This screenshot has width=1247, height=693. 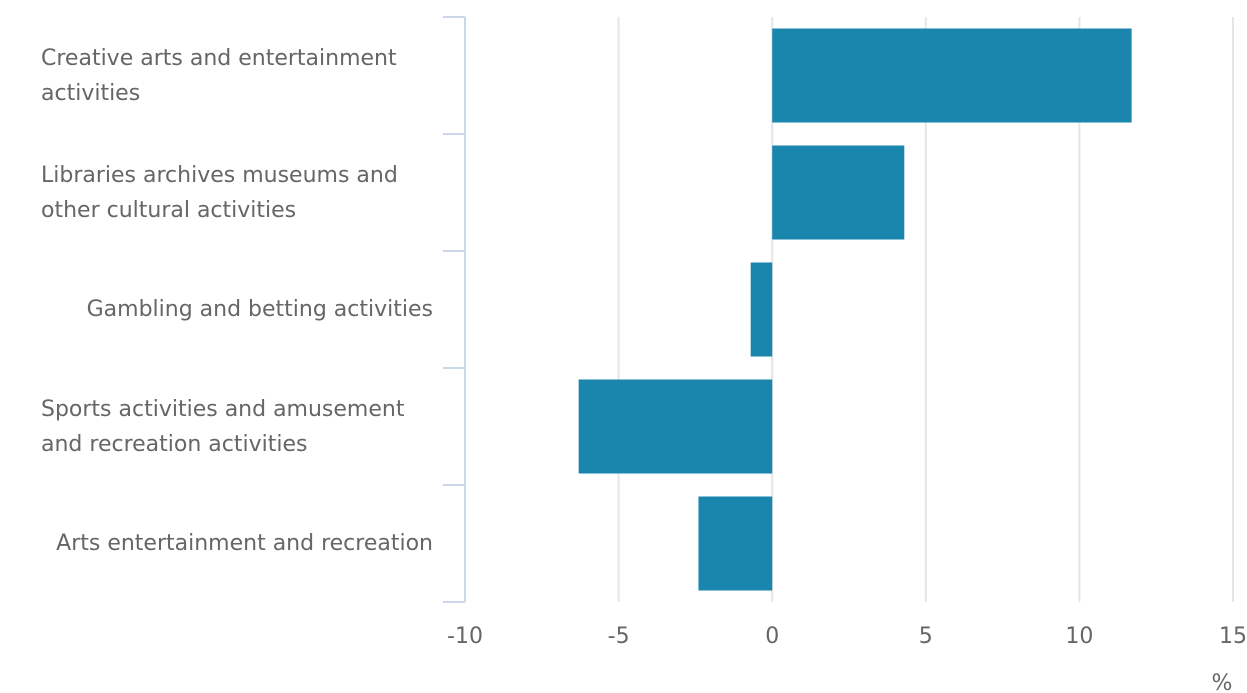 I want to click on x-tick-label: 0, so click(x=772, y=636).